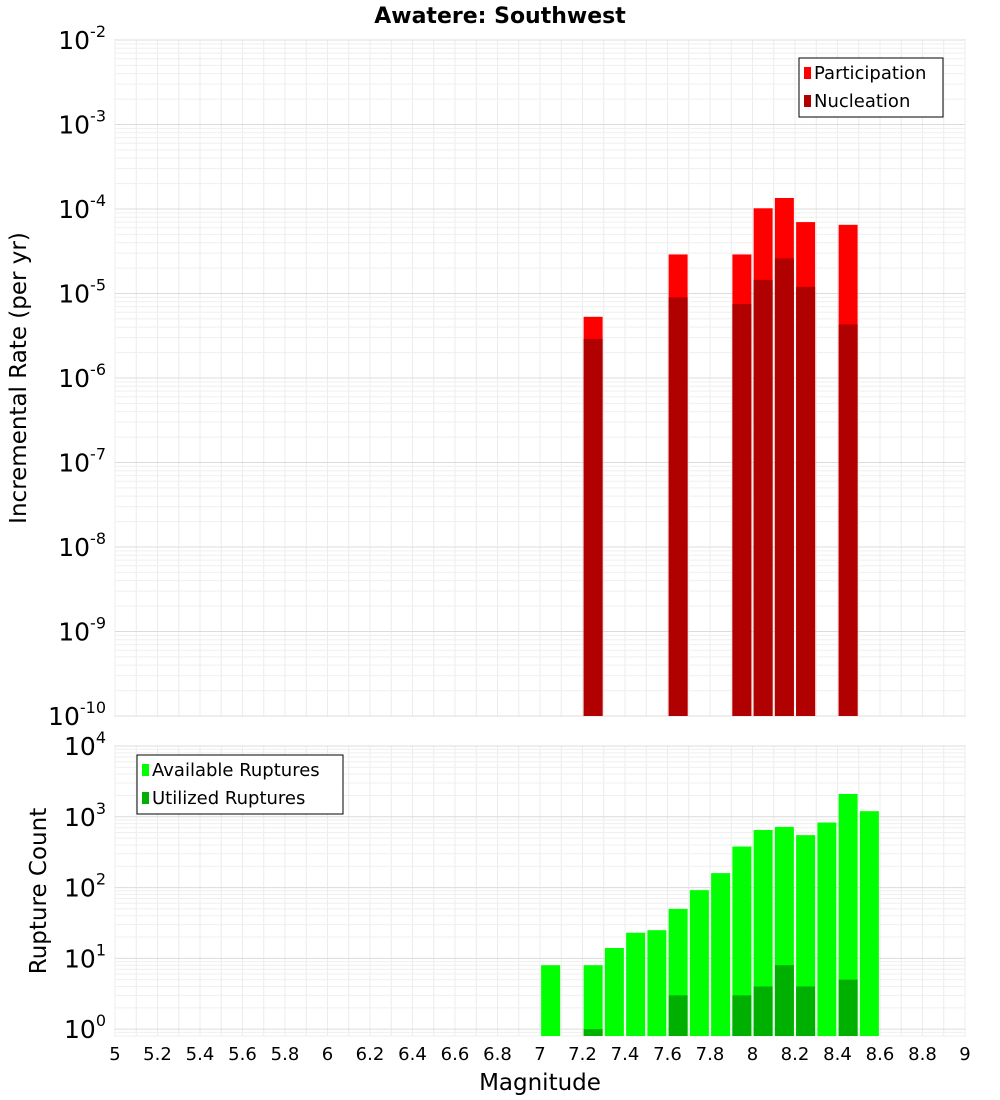  I want to click on x-tick-label: 7.4, so click(625, 1054).